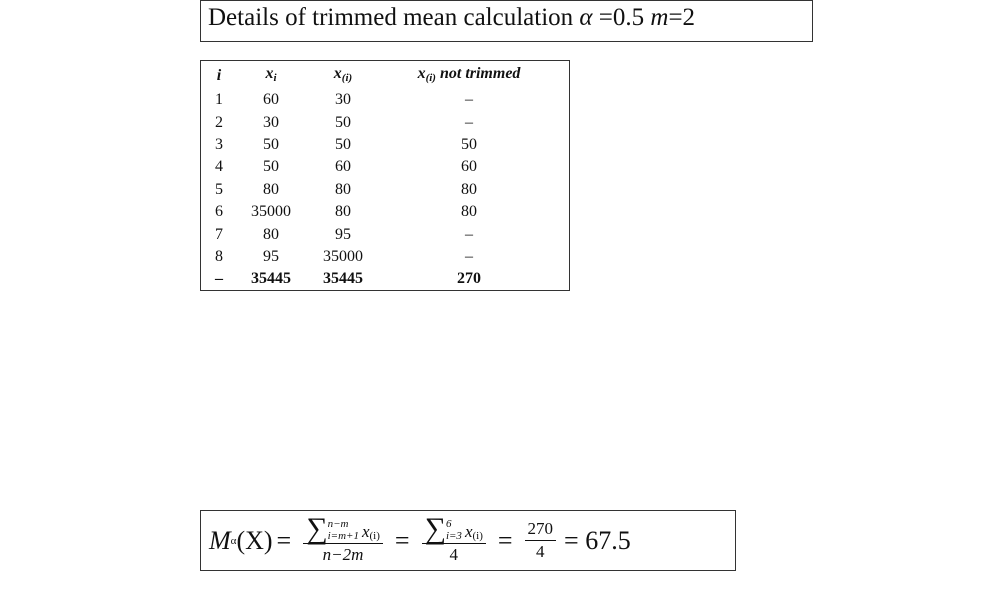  What do you see at coordinates (379, 145) in the screenshot?
I see `table-row: 3 50 50 50` at bounding box center [379, 145].